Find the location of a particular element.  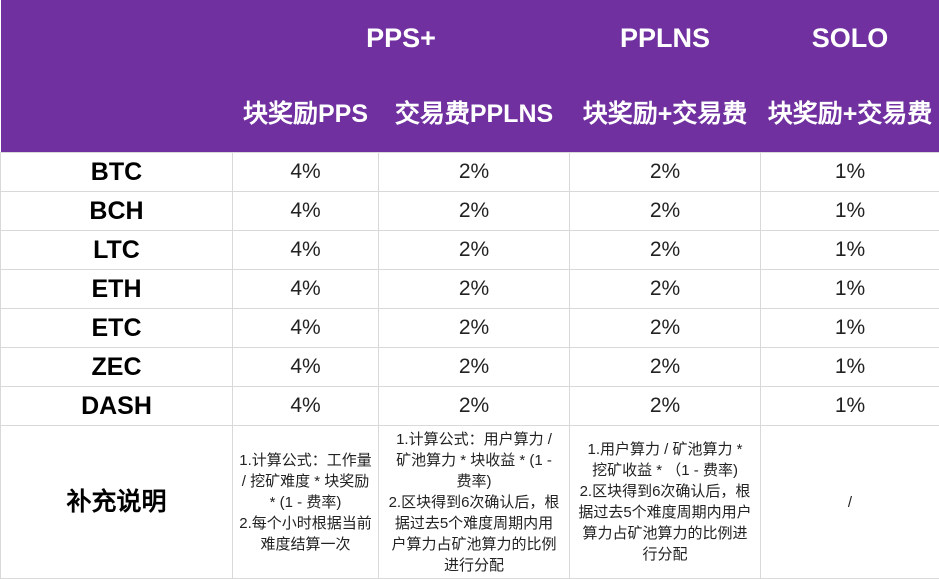

table-row: ZEC 4% 2% 2% 1% is located at coordinates (470, 367).